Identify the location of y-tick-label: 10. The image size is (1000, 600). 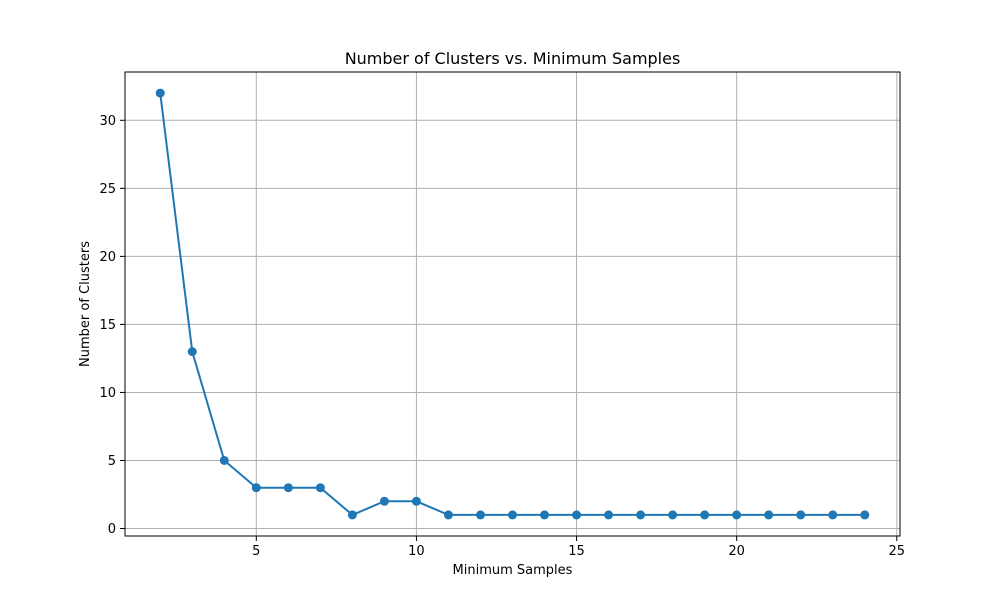
(107, 393).